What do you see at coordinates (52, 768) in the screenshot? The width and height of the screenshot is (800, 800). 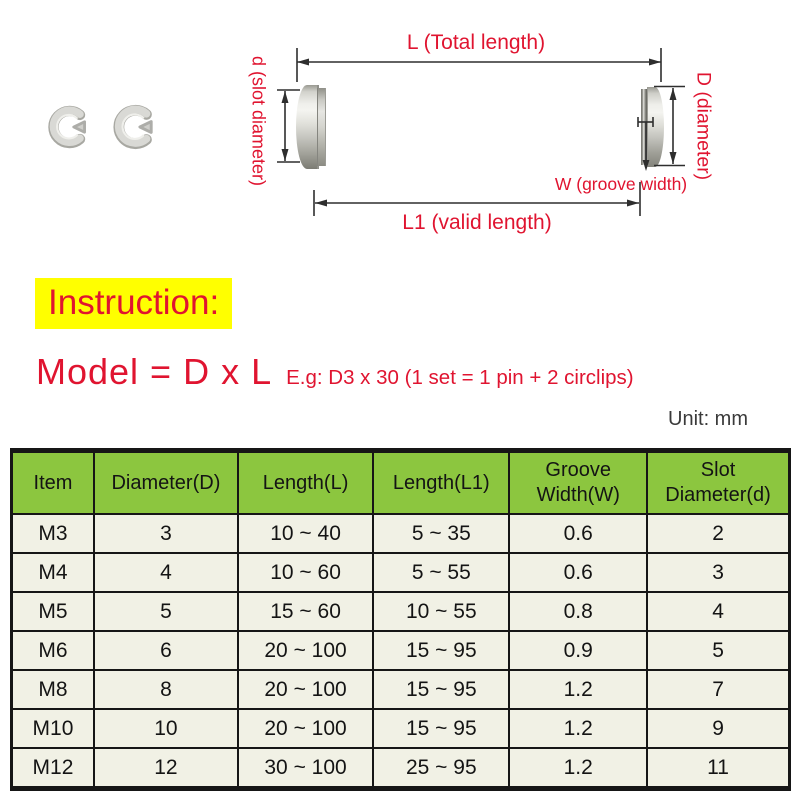 I see `item-cell: M12` at bounding box center [52, 768].